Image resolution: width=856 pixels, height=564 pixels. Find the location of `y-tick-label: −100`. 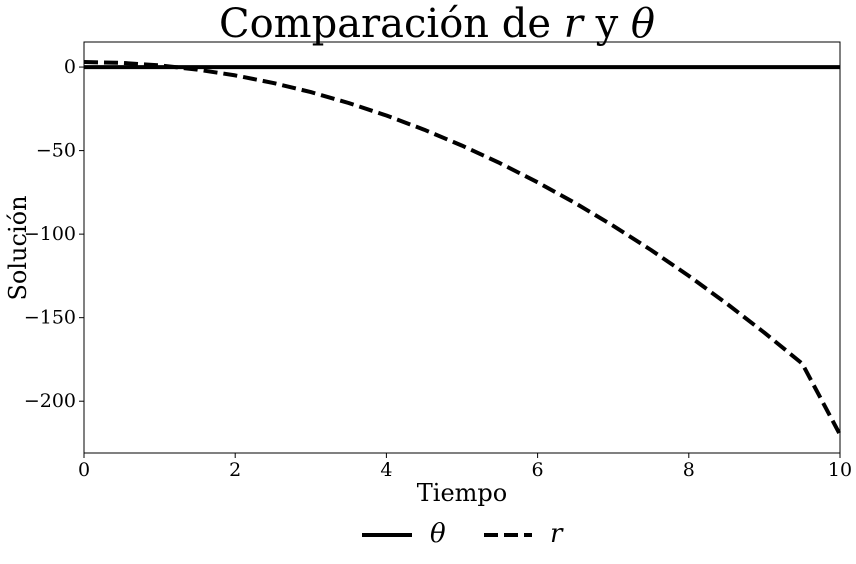

y-tick-label: −100 is located at coordinates (50, 234).